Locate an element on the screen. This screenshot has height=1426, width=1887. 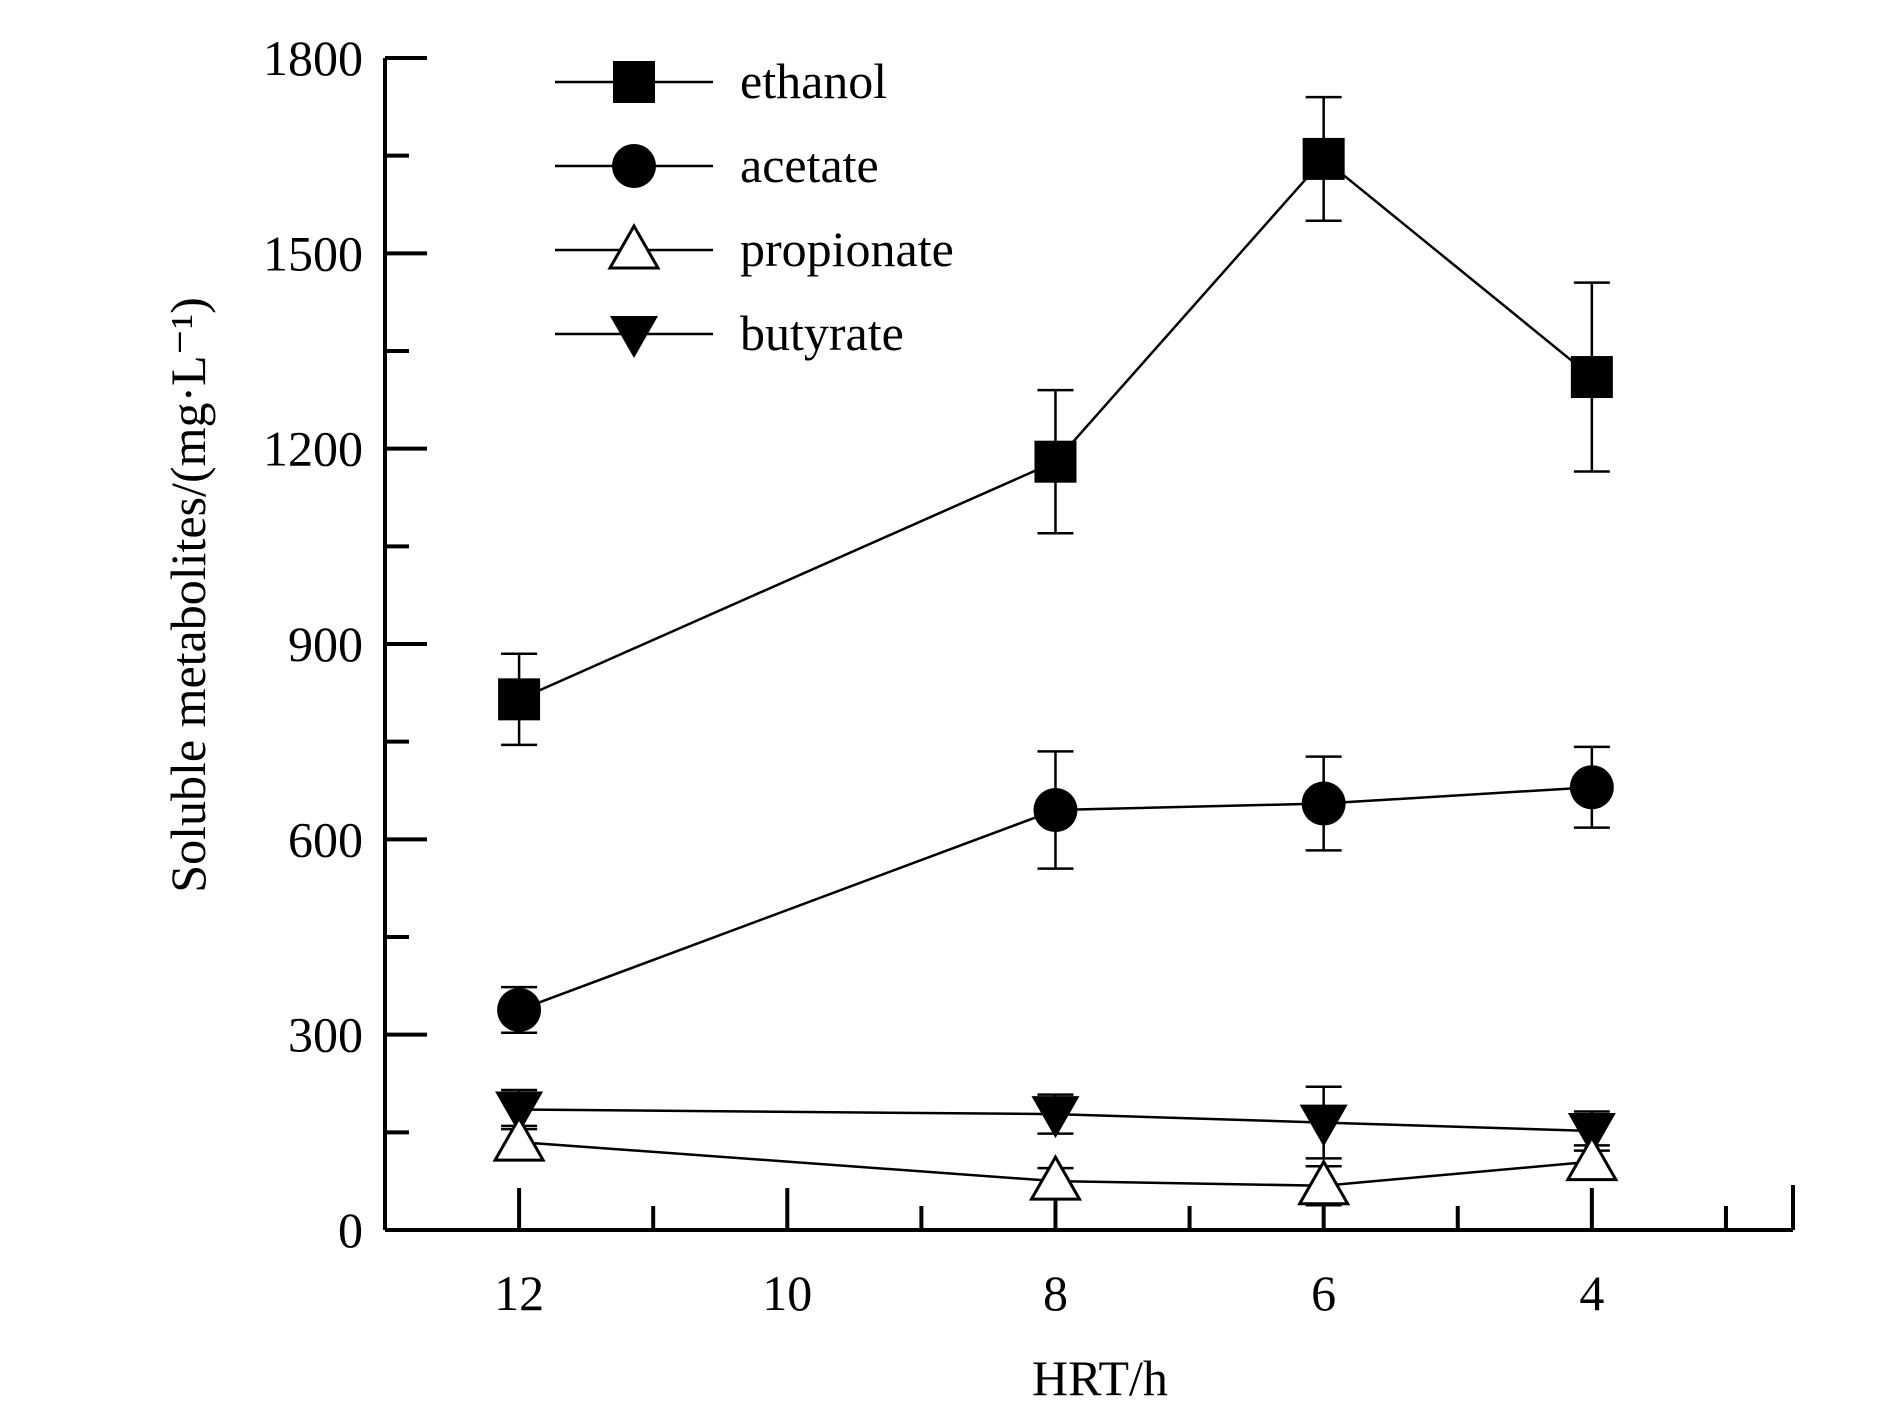
series-acetate is located at coordinates (1055, 889).